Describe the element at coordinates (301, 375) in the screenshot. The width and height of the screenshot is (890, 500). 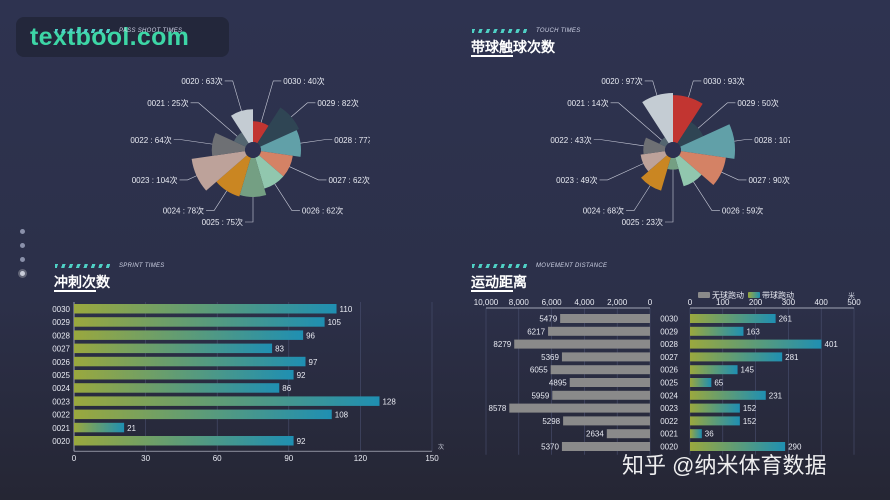
I see `sprint-value-0025: 92` at that location.